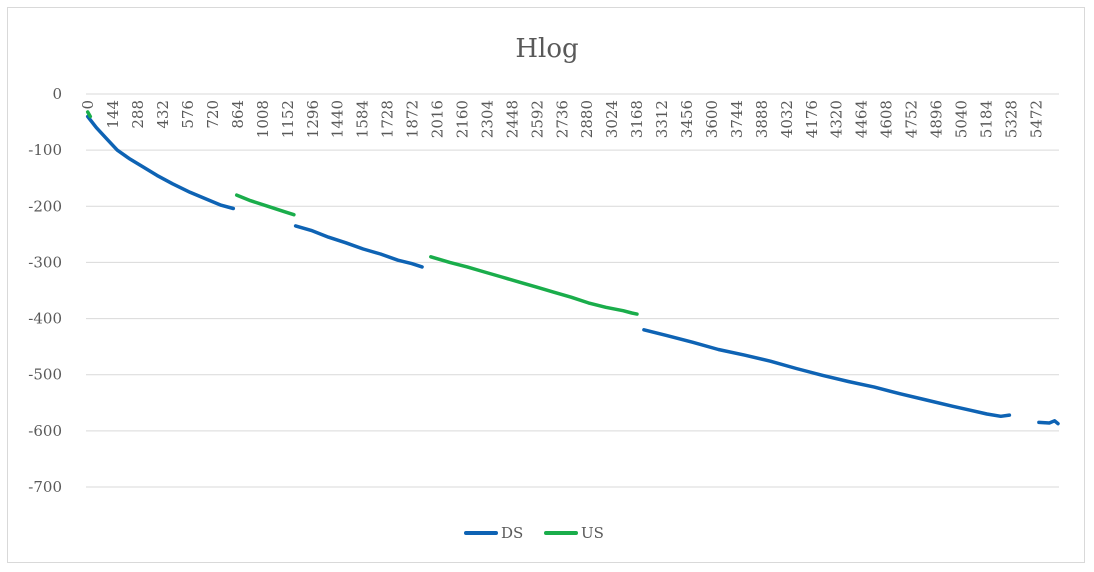  Describe the element at coordinates (313, 119) in the screenshot. I see `x-tick-label: 1296` at that location.